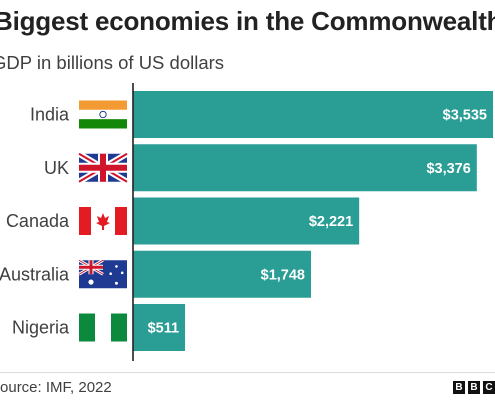 This screenshot has width=495, height=400. What do you see at coordinates (448, 169) in the screenshot?
I see `data-label: $3,376` at bounding box center [448, 169].